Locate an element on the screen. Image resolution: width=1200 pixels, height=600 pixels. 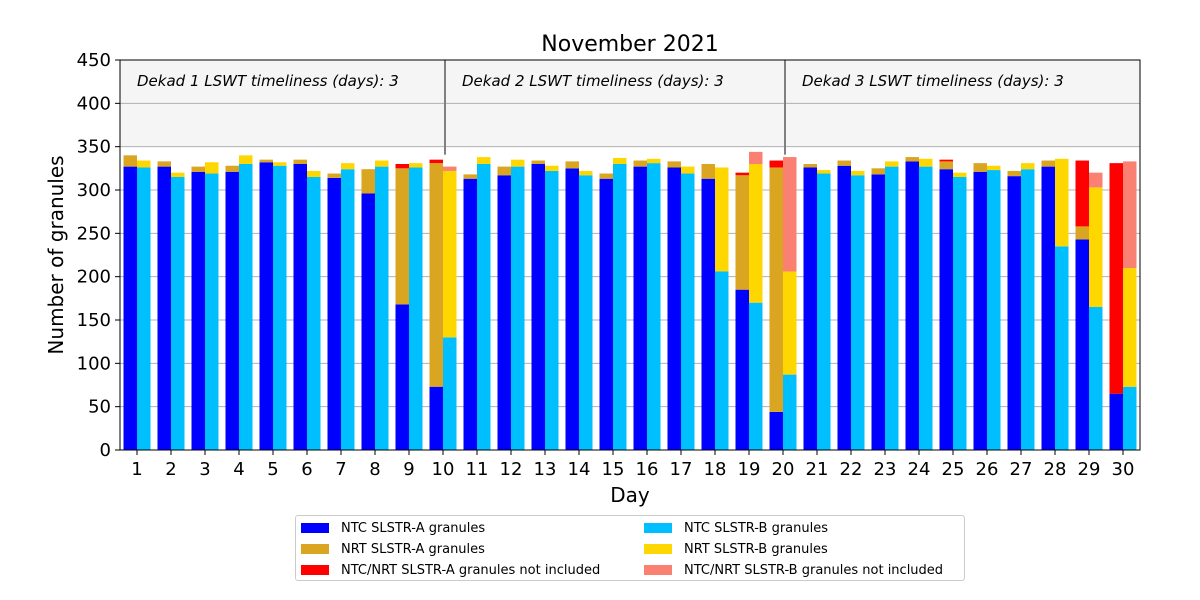
dekad-label: Dekad 3 LSWT timeliness (days): 3 is located at coordinates (933, 81).